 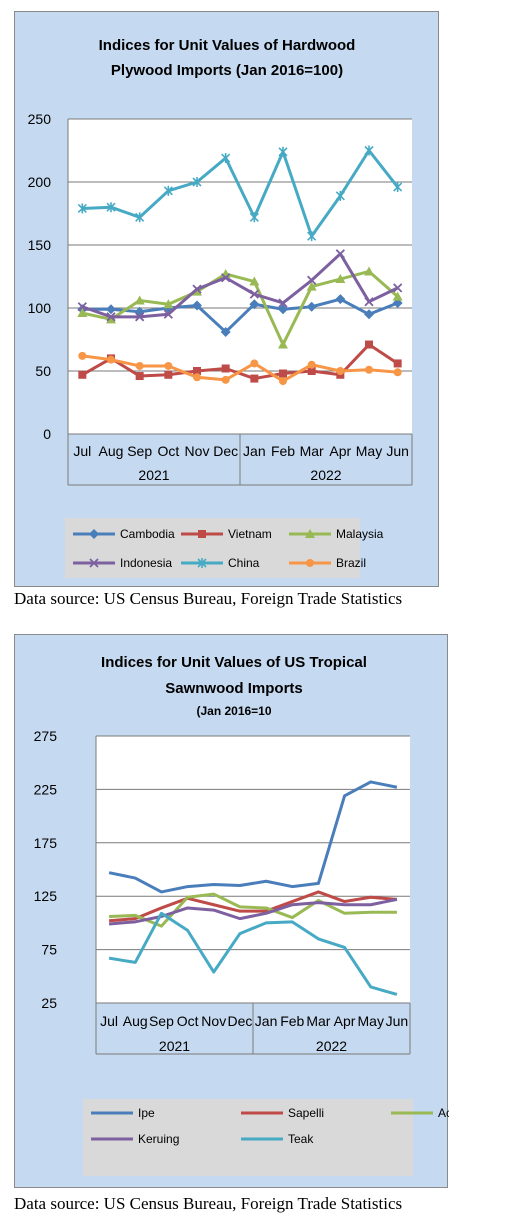 What do you see at coordinates (139, 300) in the screenshot?
I see `plywood-point-malaysia-sep` at bounding box center [139, 300].